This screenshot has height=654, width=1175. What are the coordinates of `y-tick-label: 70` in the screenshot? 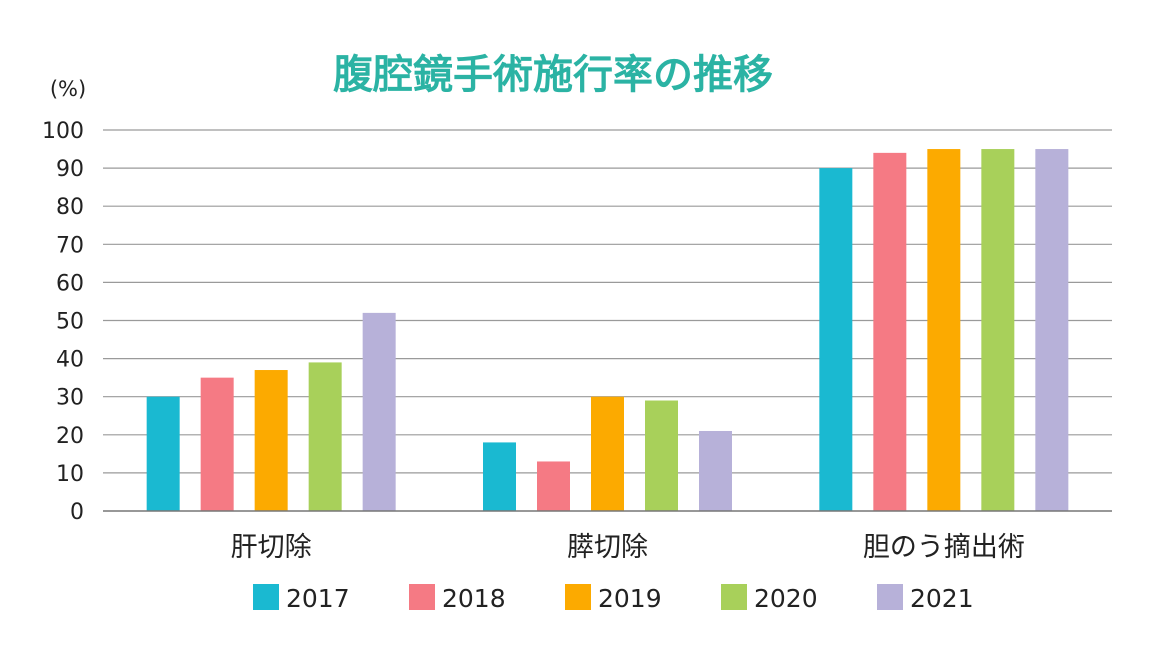 It's located at (70, 245).